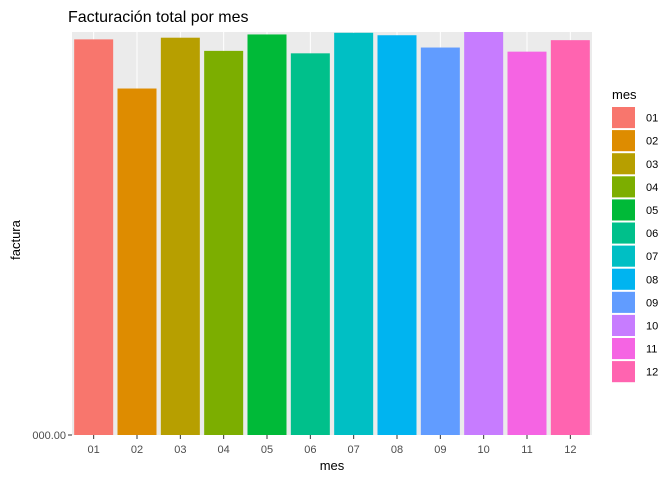 The image size is (672, 480). What do you see at coordinates (652, 234) in the screenshot?
I see `legend-label: 06` at bounding box center [652, 234].